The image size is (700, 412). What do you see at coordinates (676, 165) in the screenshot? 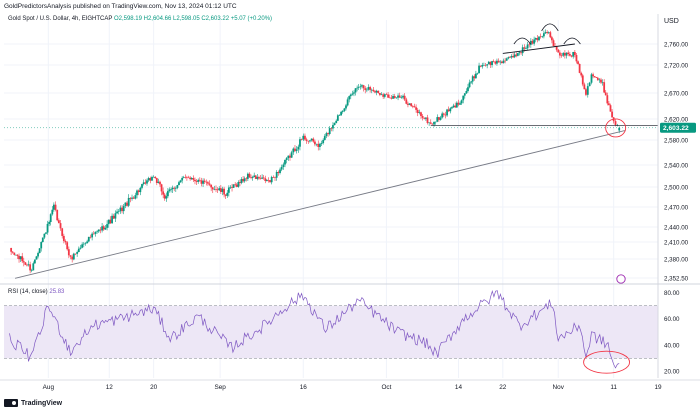
I see `price-tick-label: 2,540.00` at bounding box center [676, 165].